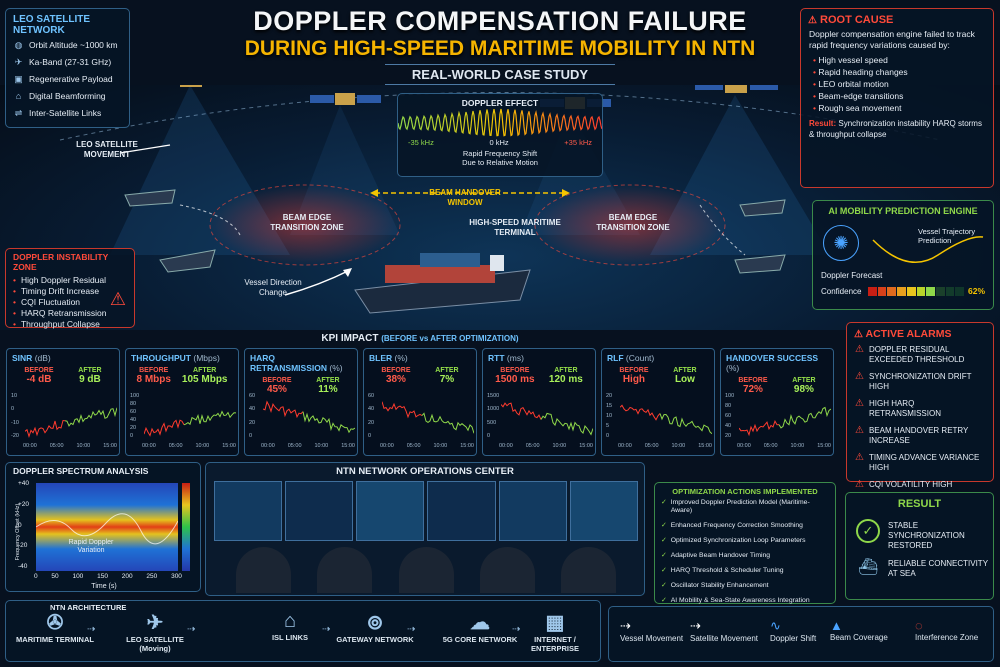  What do you see at coordinates (18, 113) in the screenshot?
I see `link-icon: ⇌` at bounding box center [18, 113].